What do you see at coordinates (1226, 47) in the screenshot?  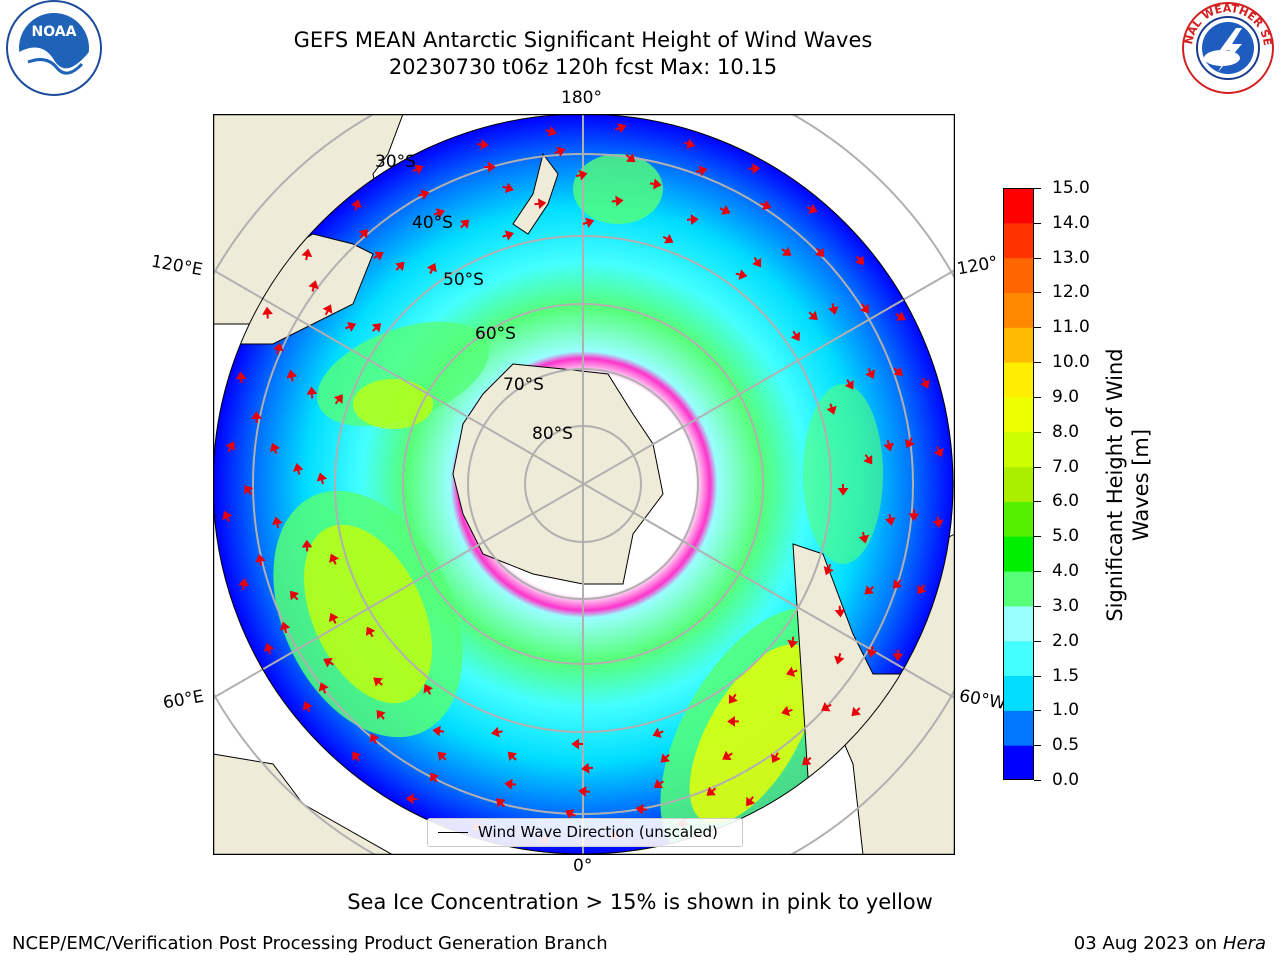 I see `nws-logo: NATIONAL WEATHER SERVICE` at bounding box center [1226, 47].